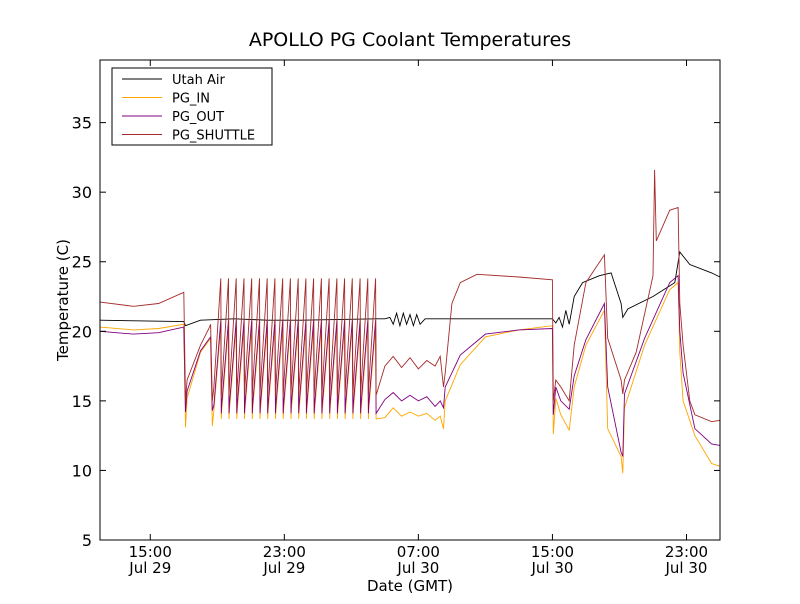 This screenshot has height=604, width=800. I want to click on y-tick-label: 35, so click(82, 123).